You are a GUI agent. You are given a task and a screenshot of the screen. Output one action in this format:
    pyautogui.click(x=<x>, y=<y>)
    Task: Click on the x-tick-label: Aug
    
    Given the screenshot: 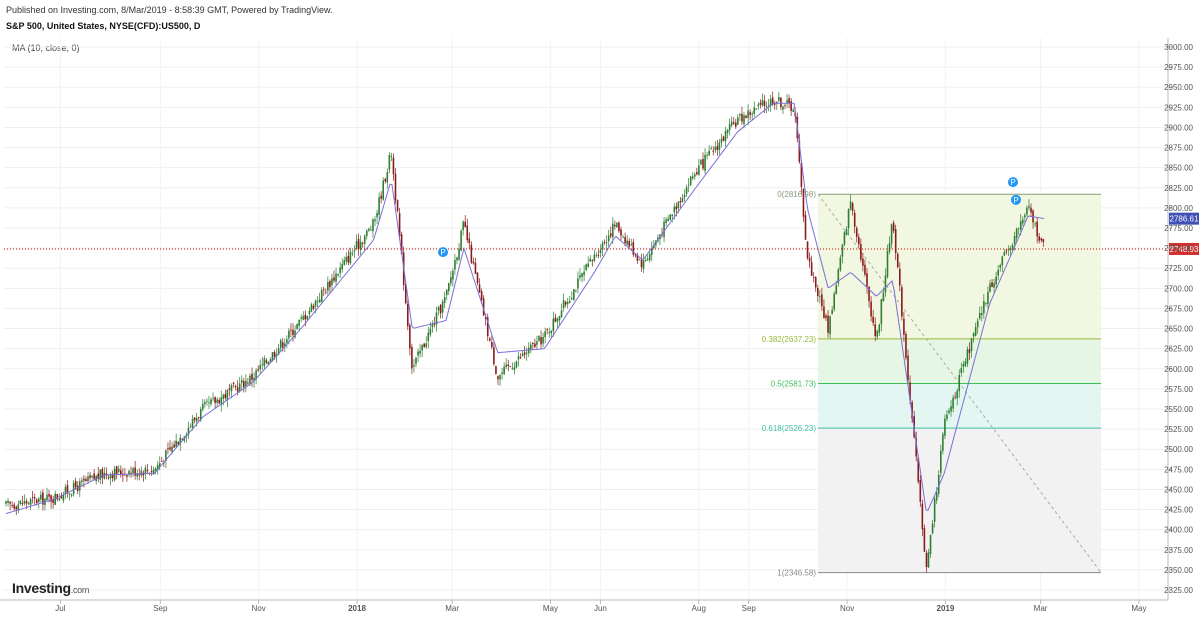 What is the action you would take?
    pyautogui.click(x=699, y=608)
    